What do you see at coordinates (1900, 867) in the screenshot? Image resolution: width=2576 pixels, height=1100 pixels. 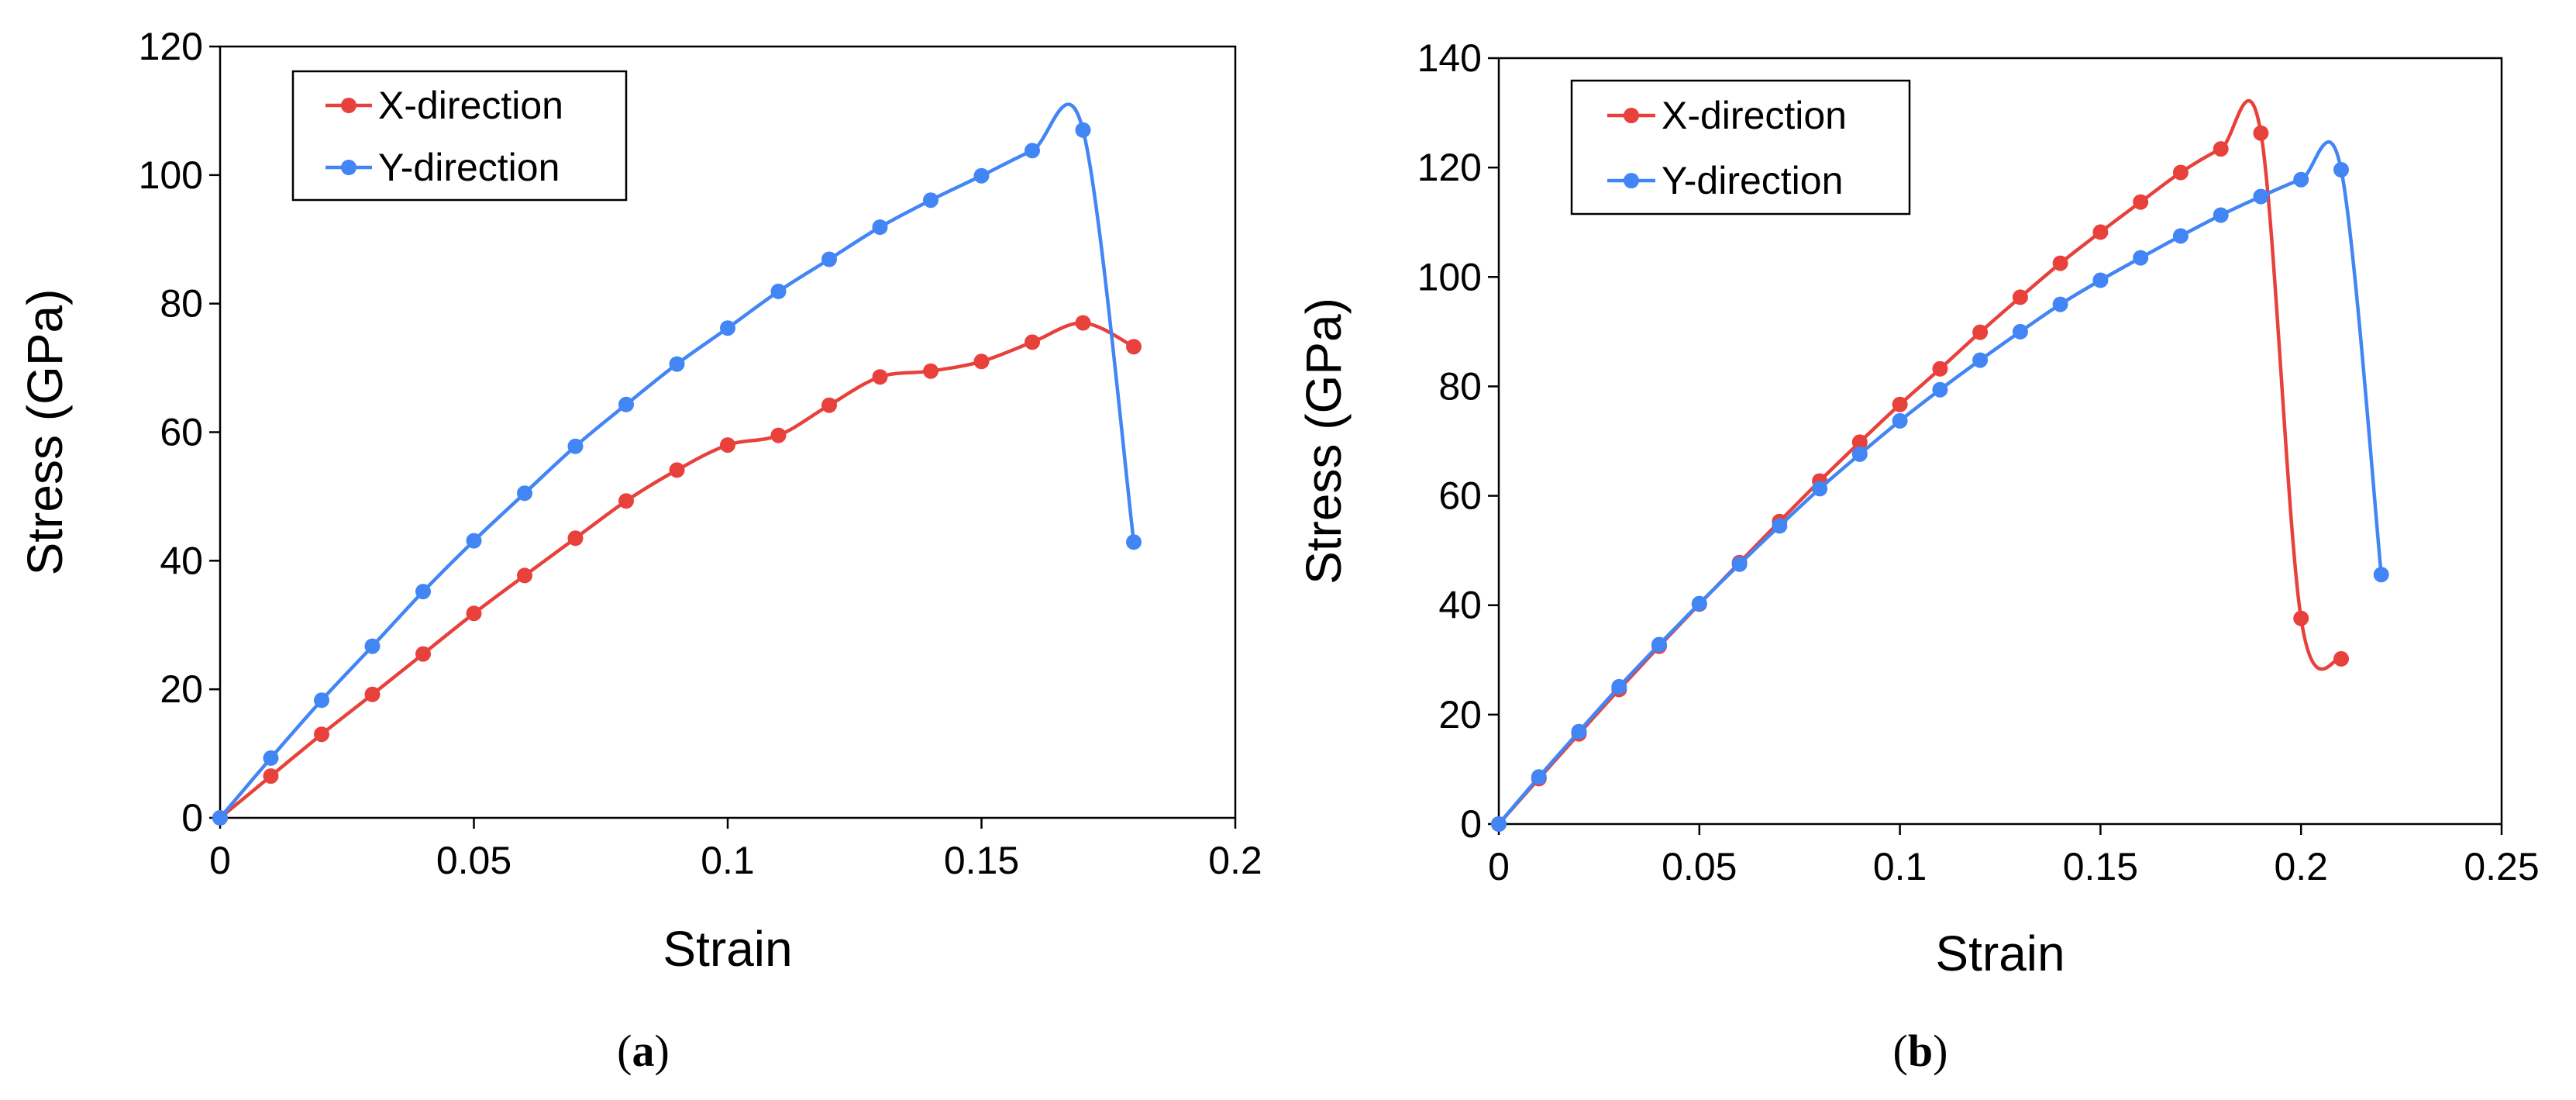 I see `x-tick-label: 0.1` at bounding box center [1900, 867].